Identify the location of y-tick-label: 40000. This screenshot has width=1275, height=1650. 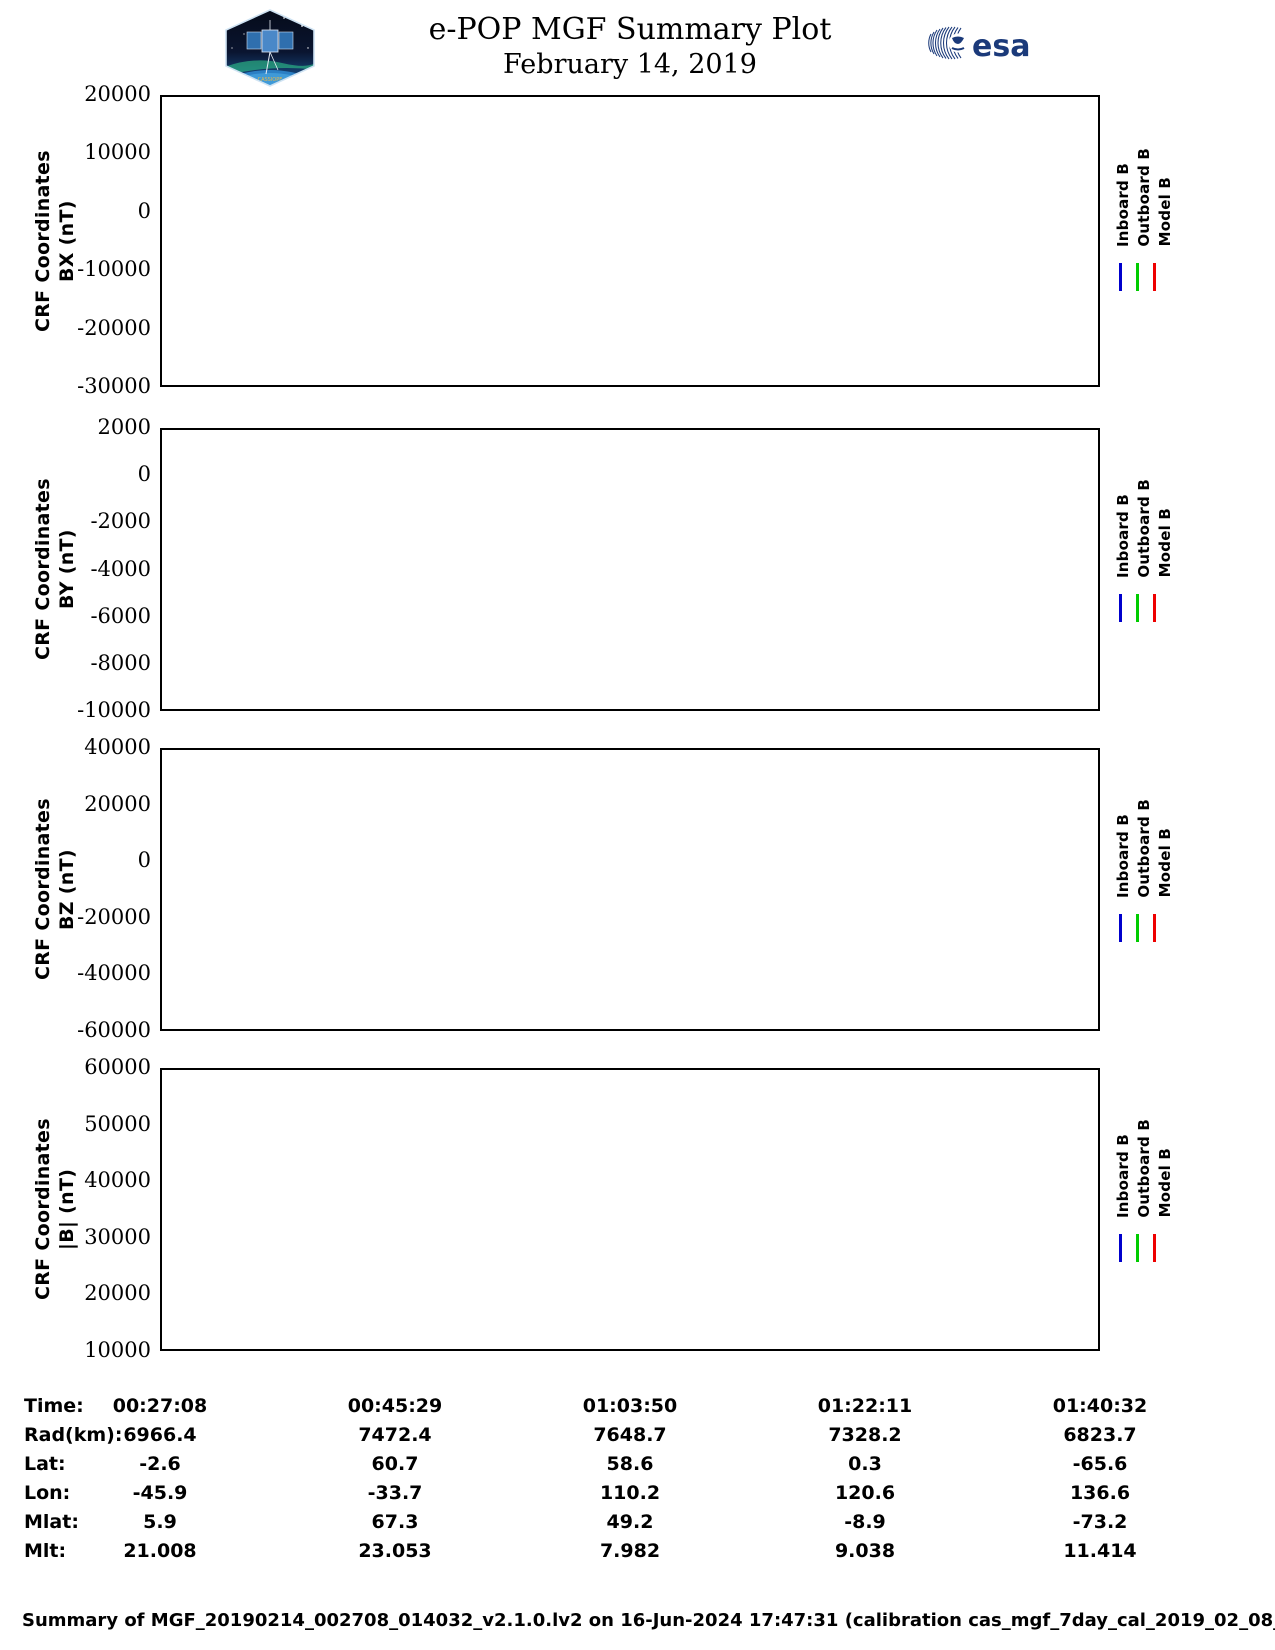
(117, 747).